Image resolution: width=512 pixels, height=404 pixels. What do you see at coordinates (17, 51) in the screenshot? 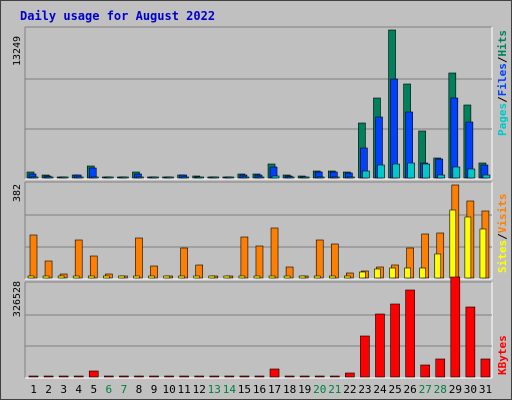
I see `axis-max-label: 13249` at bounding box center [17, 51].